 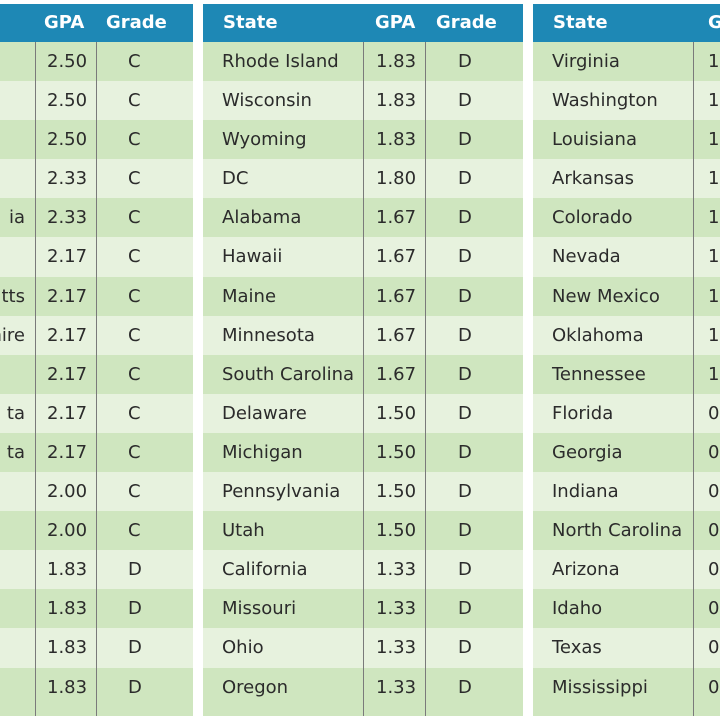 What do you see at coordinates (583, 413) in the screenshot?
I see `cell-state: Florida` at bounding box center [583, 413].